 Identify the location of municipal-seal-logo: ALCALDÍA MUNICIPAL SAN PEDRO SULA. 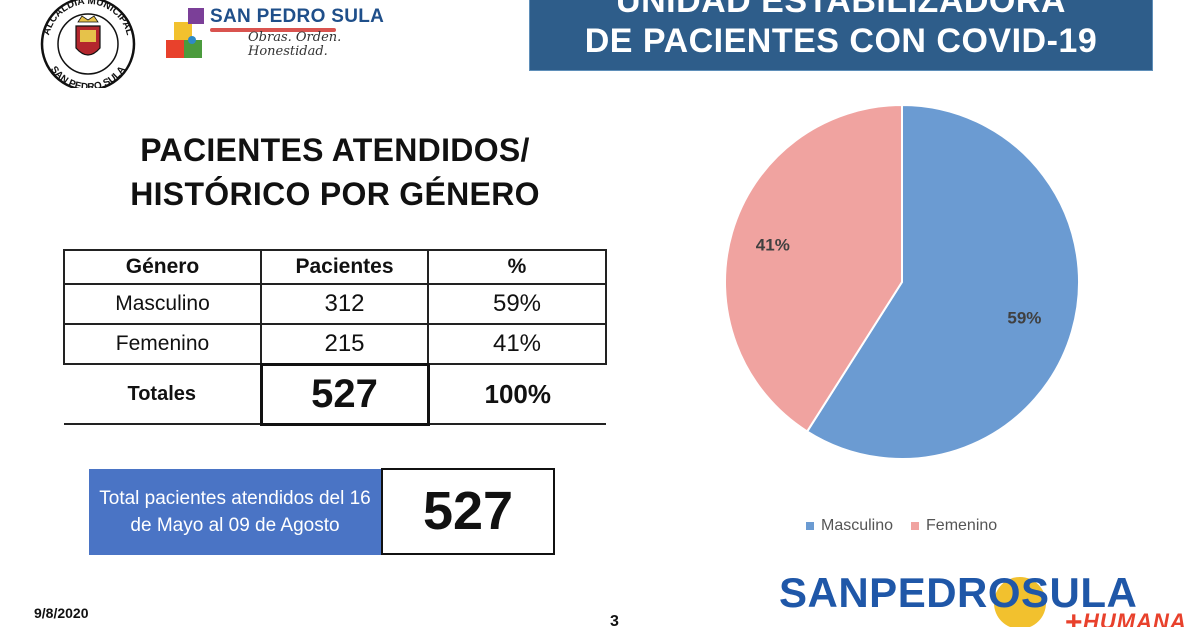
(88, 46).